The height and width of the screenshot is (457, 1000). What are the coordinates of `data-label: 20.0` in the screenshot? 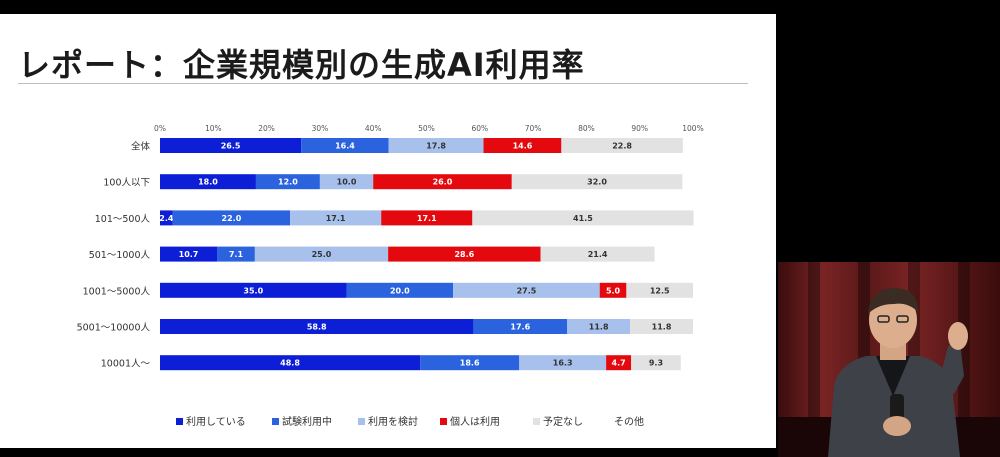 It's located at (400, 290).